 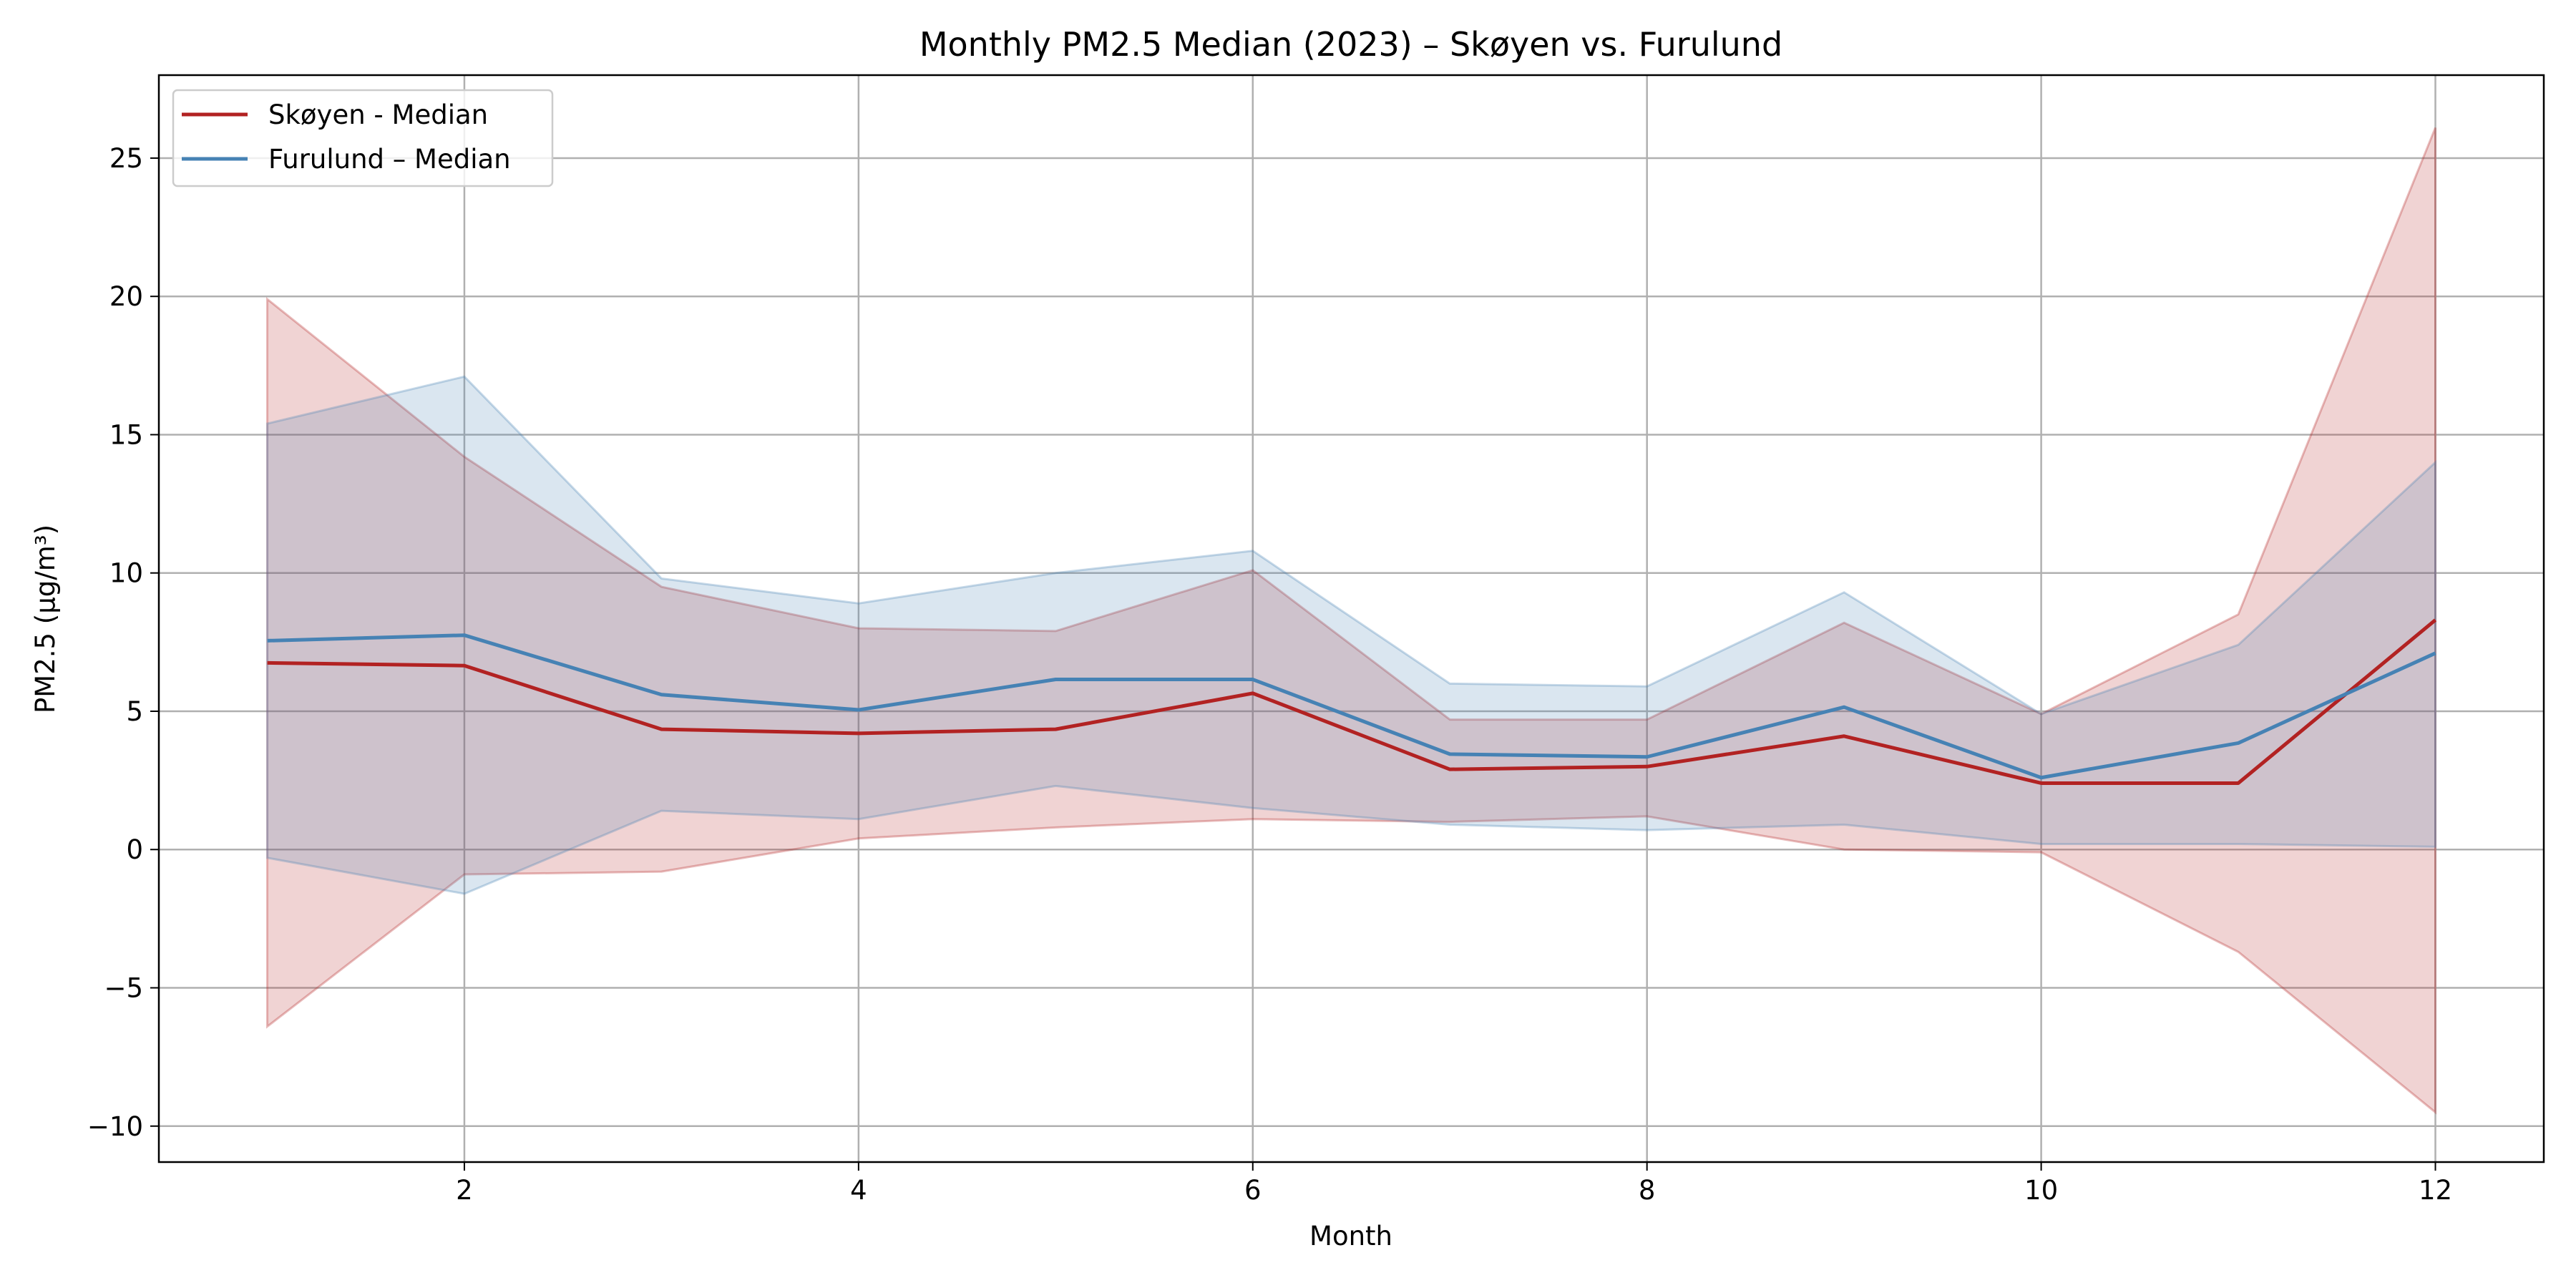 What do you see at coordinates (378, 114) in the screenshot?
I see `legend-label-skoyen: Skøyen - Median` at bounding box center [378, 114].